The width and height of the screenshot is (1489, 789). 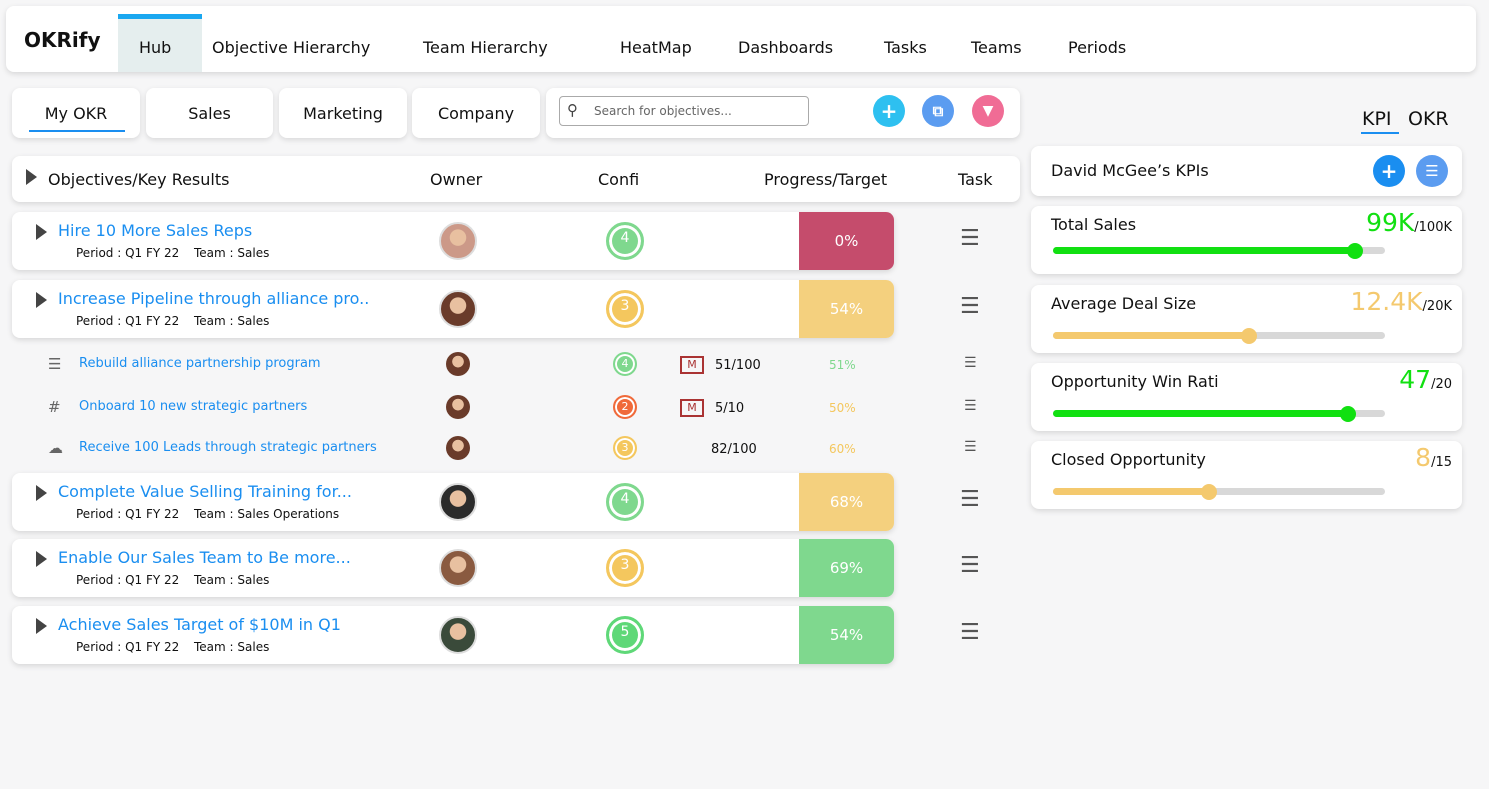 I want to click on nav-tasks: Tasks, so click(x=905, y=47).